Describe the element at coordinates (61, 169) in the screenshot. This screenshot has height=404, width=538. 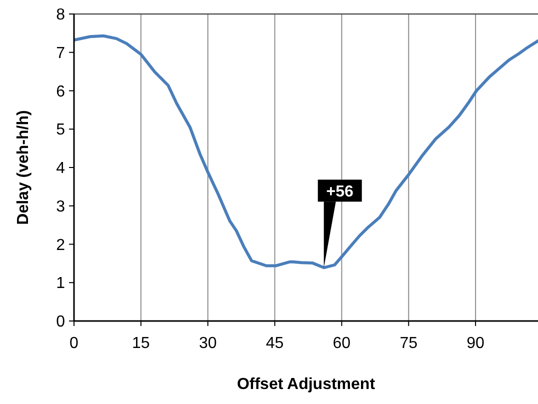
I see `y-tick-label: 4` at that location.